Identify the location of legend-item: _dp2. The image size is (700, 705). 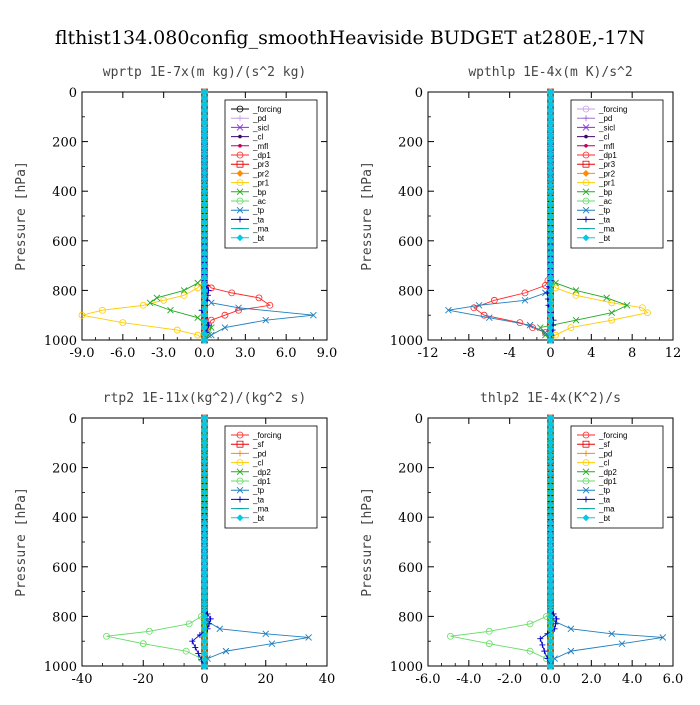
(597, 472).